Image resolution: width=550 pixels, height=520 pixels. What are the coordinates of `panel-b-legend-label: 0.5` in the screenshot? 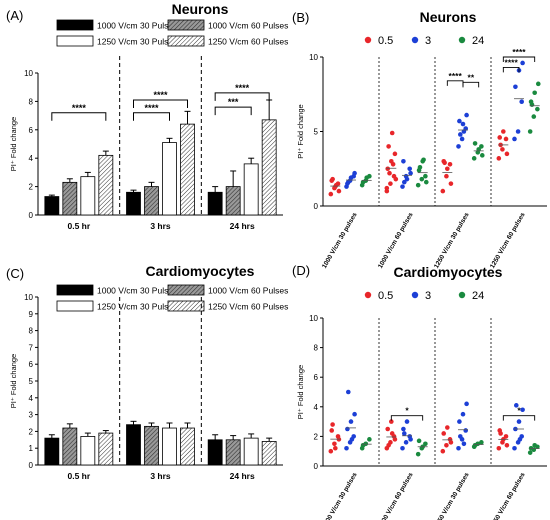 It's located at (385, 41).